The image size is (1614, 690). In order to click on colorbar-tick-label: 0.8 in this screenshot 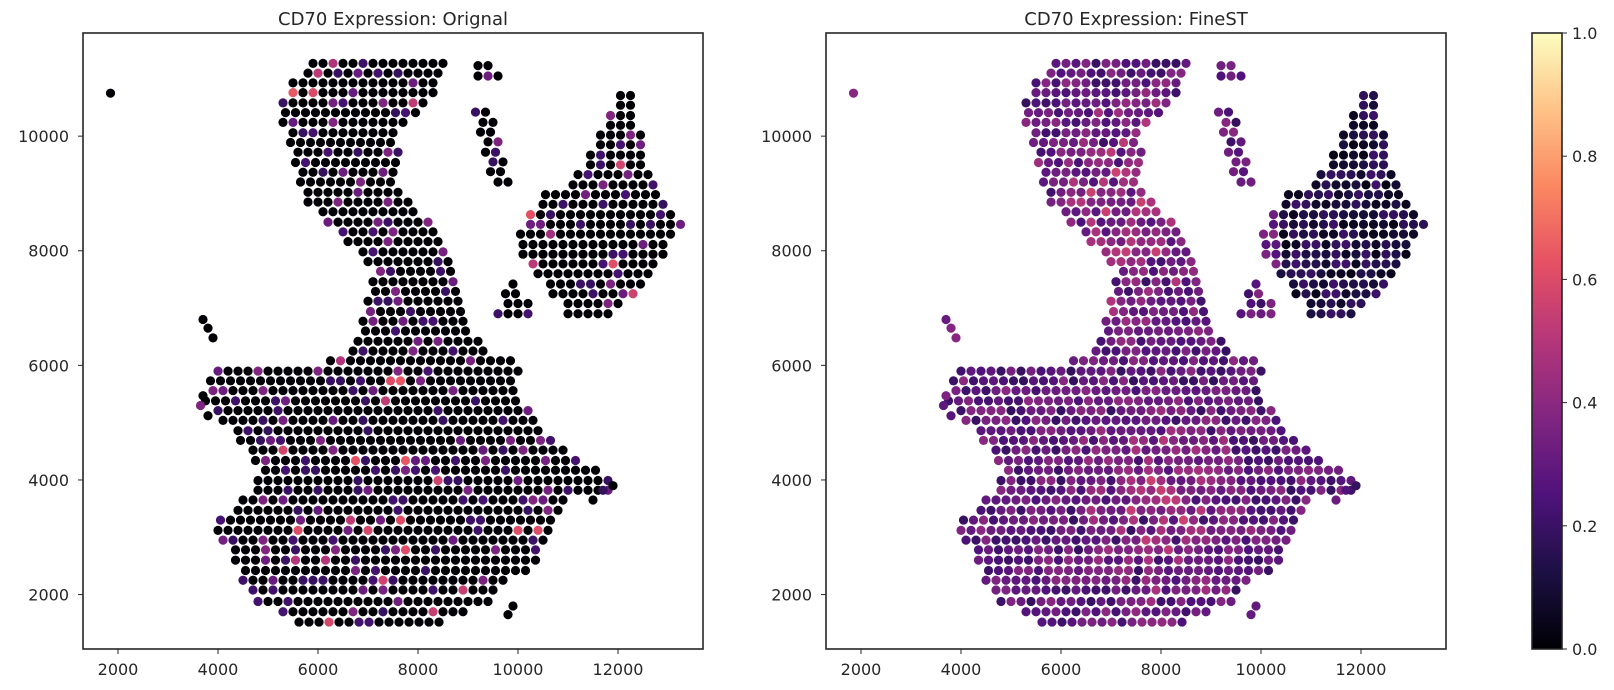, I will do `click(1584, 156)`.